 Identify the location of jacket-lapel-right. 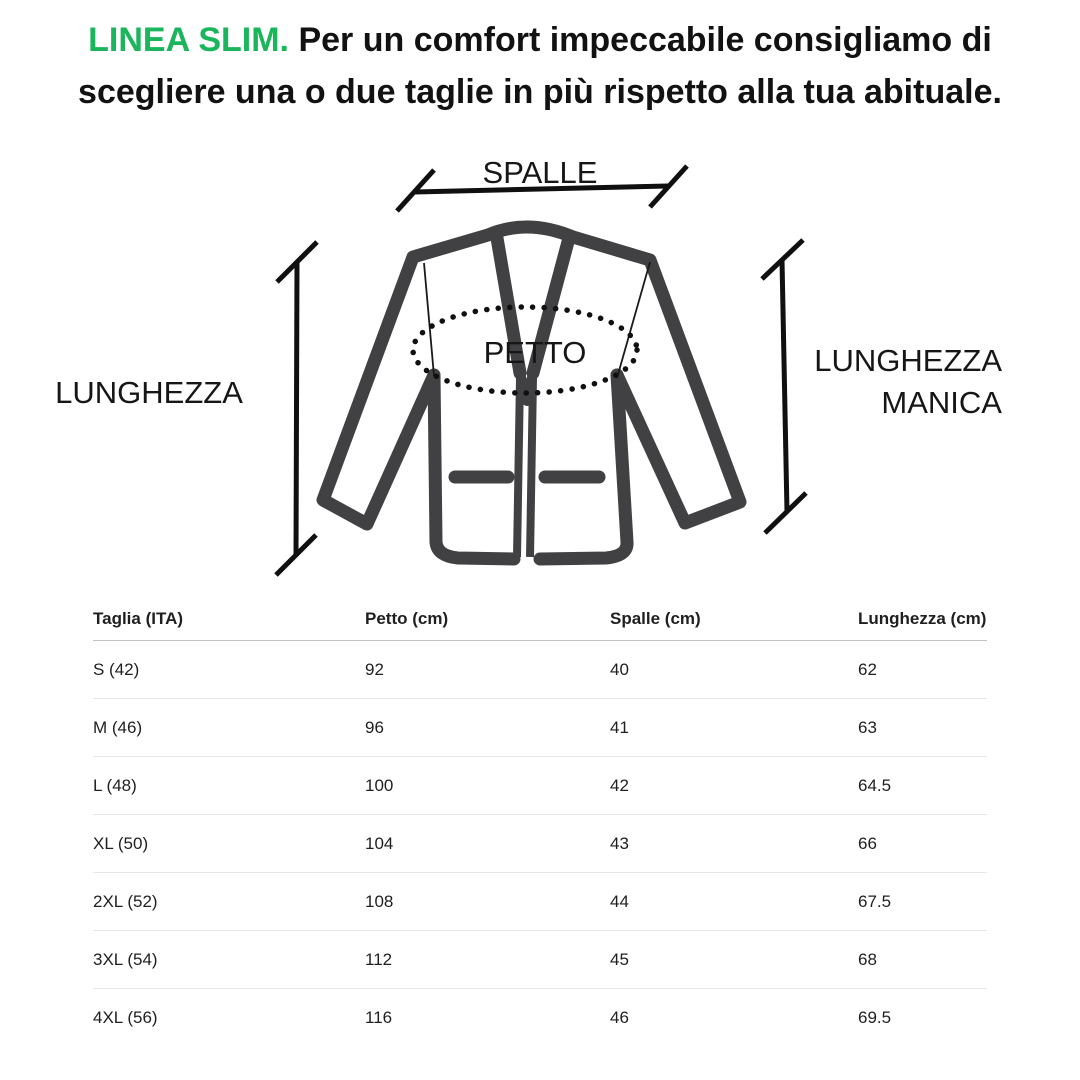
(551, 305).